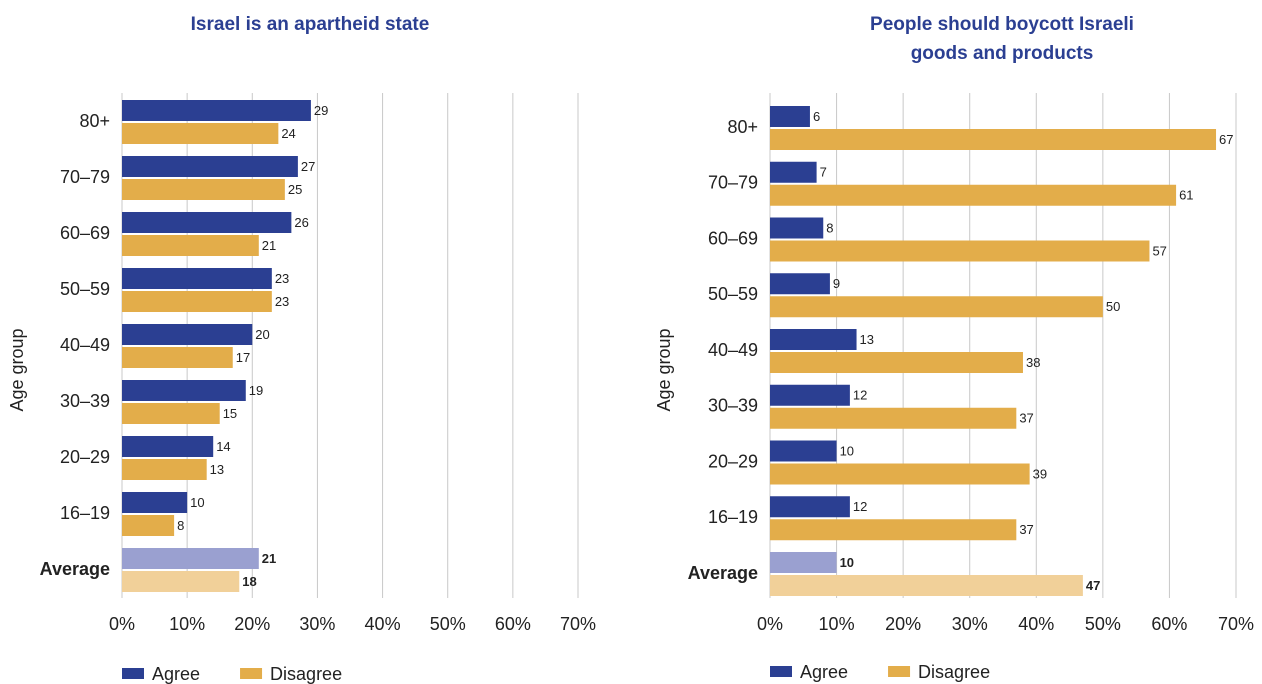  What do you see at coordinates (1159, 250) in the screenshot?
I see `value-label: 57` at bounding box center [1159, 250].